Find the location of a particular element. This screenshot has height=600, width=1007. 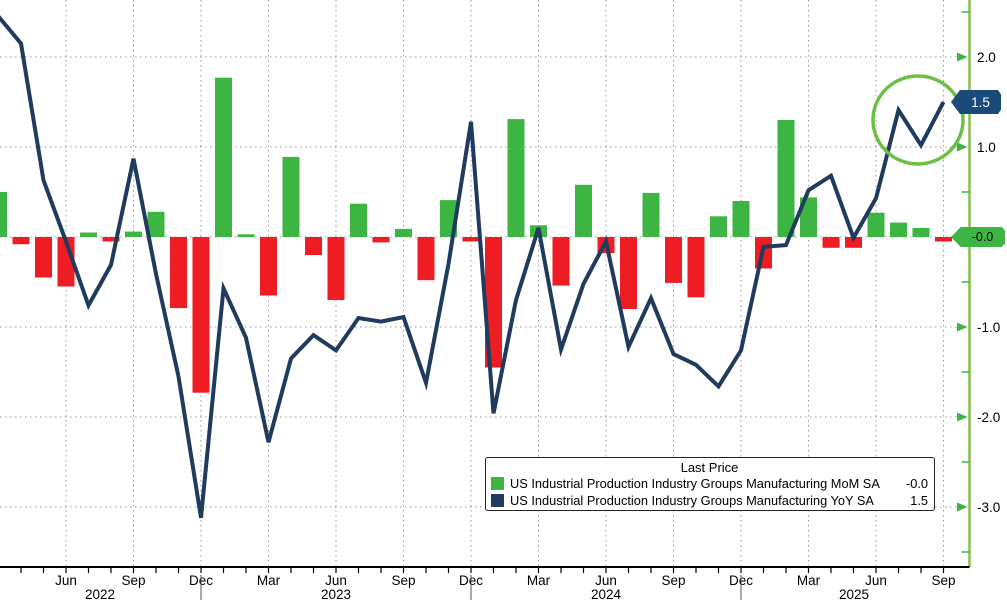

mom-series-swatch is located at coordinates (497, 483).